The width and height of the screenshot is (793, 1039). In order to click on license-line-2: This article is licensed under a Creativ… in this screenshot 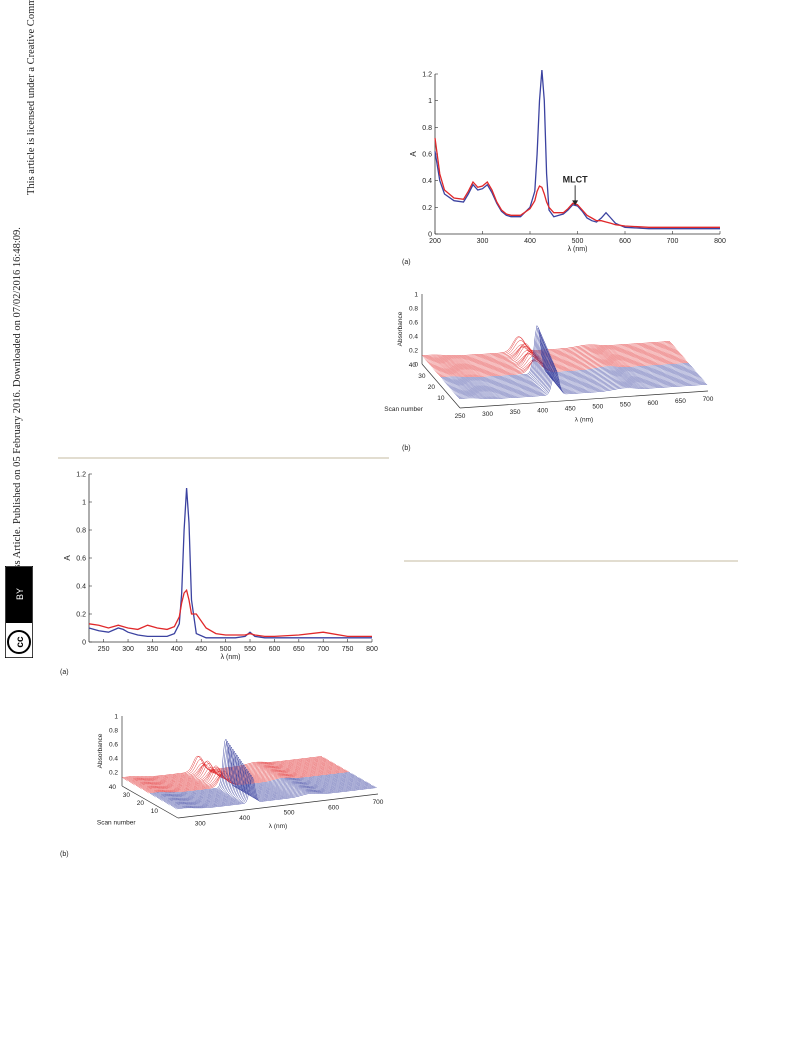, I will do `click(31, 97)`.